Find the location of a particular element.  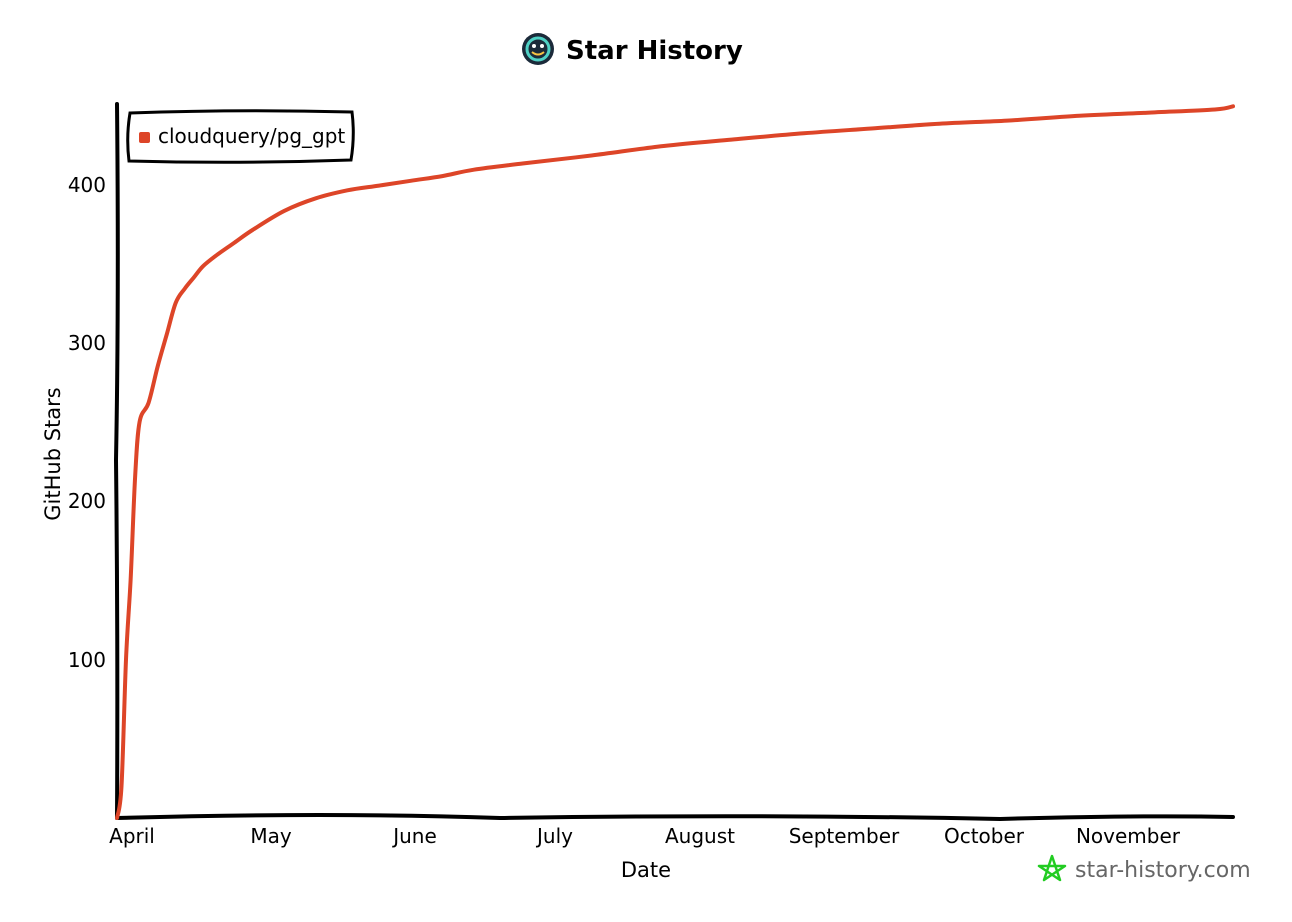

x-tick-label-november: November is located at coordinates (1128, 836).